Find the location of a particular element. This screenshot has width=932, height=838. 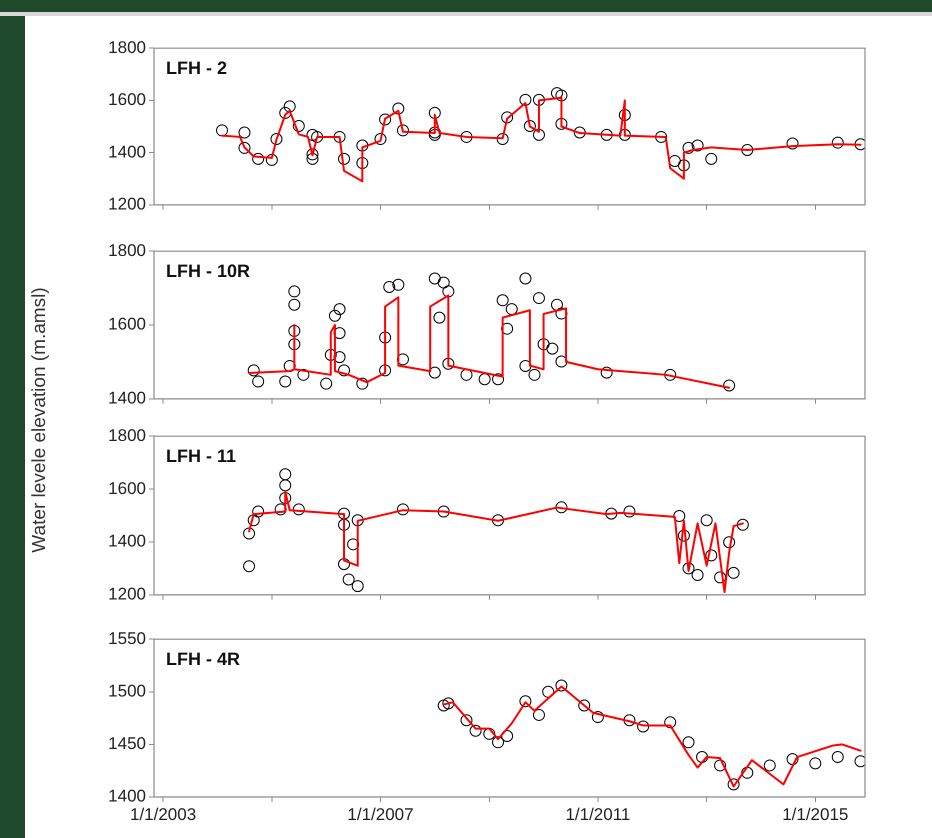

y-tick-label: 1200 is located at coordinates (127, 204).